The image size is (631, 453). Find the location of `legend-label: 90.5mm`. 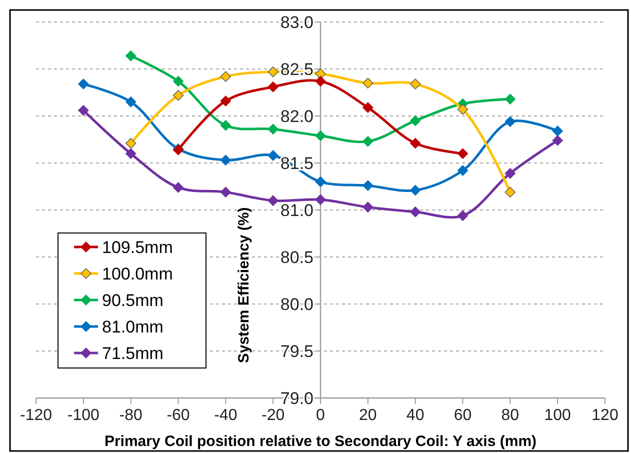

legend-label: 90.5mm is located at coordinates (133, 300).